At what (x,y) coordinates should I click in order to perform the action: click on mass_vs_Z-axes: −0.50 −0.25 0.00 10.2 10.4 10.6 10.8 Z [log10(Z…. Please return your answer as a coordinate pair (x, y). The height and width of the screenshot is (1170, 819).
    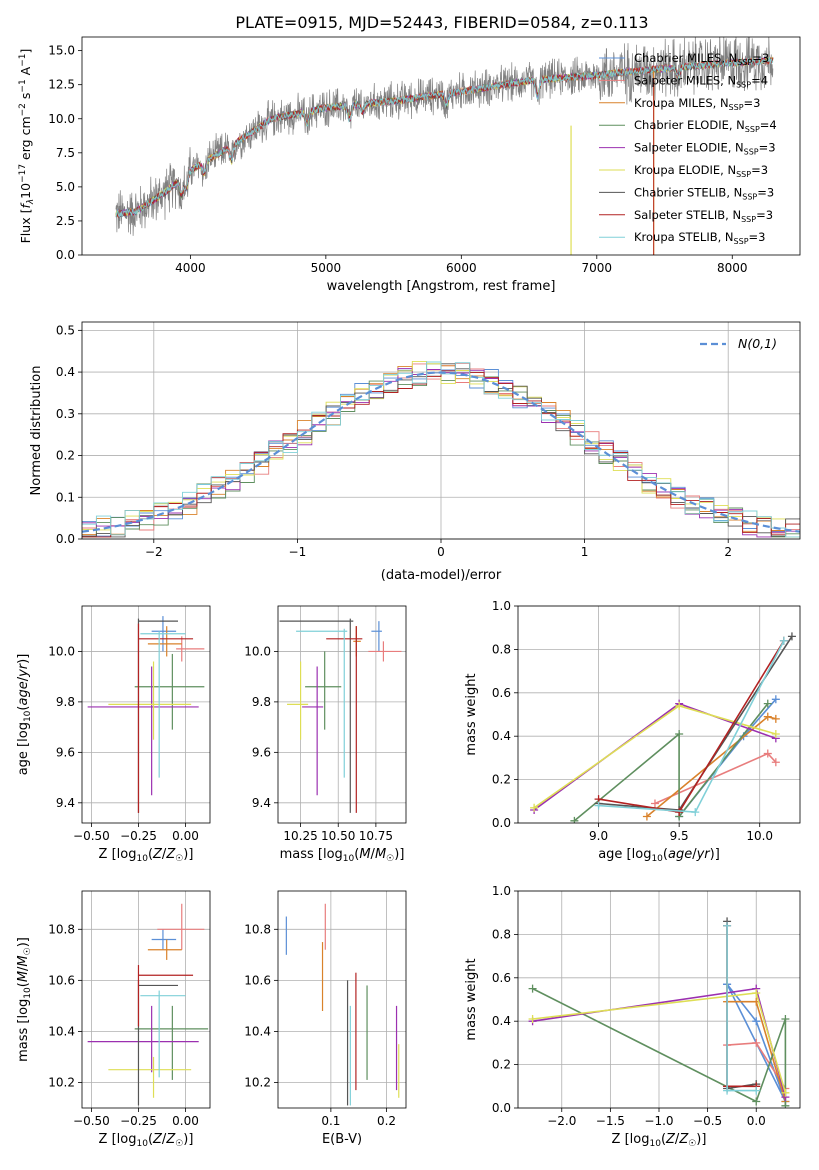
    Looking at the image, I should click on (113, 1019).